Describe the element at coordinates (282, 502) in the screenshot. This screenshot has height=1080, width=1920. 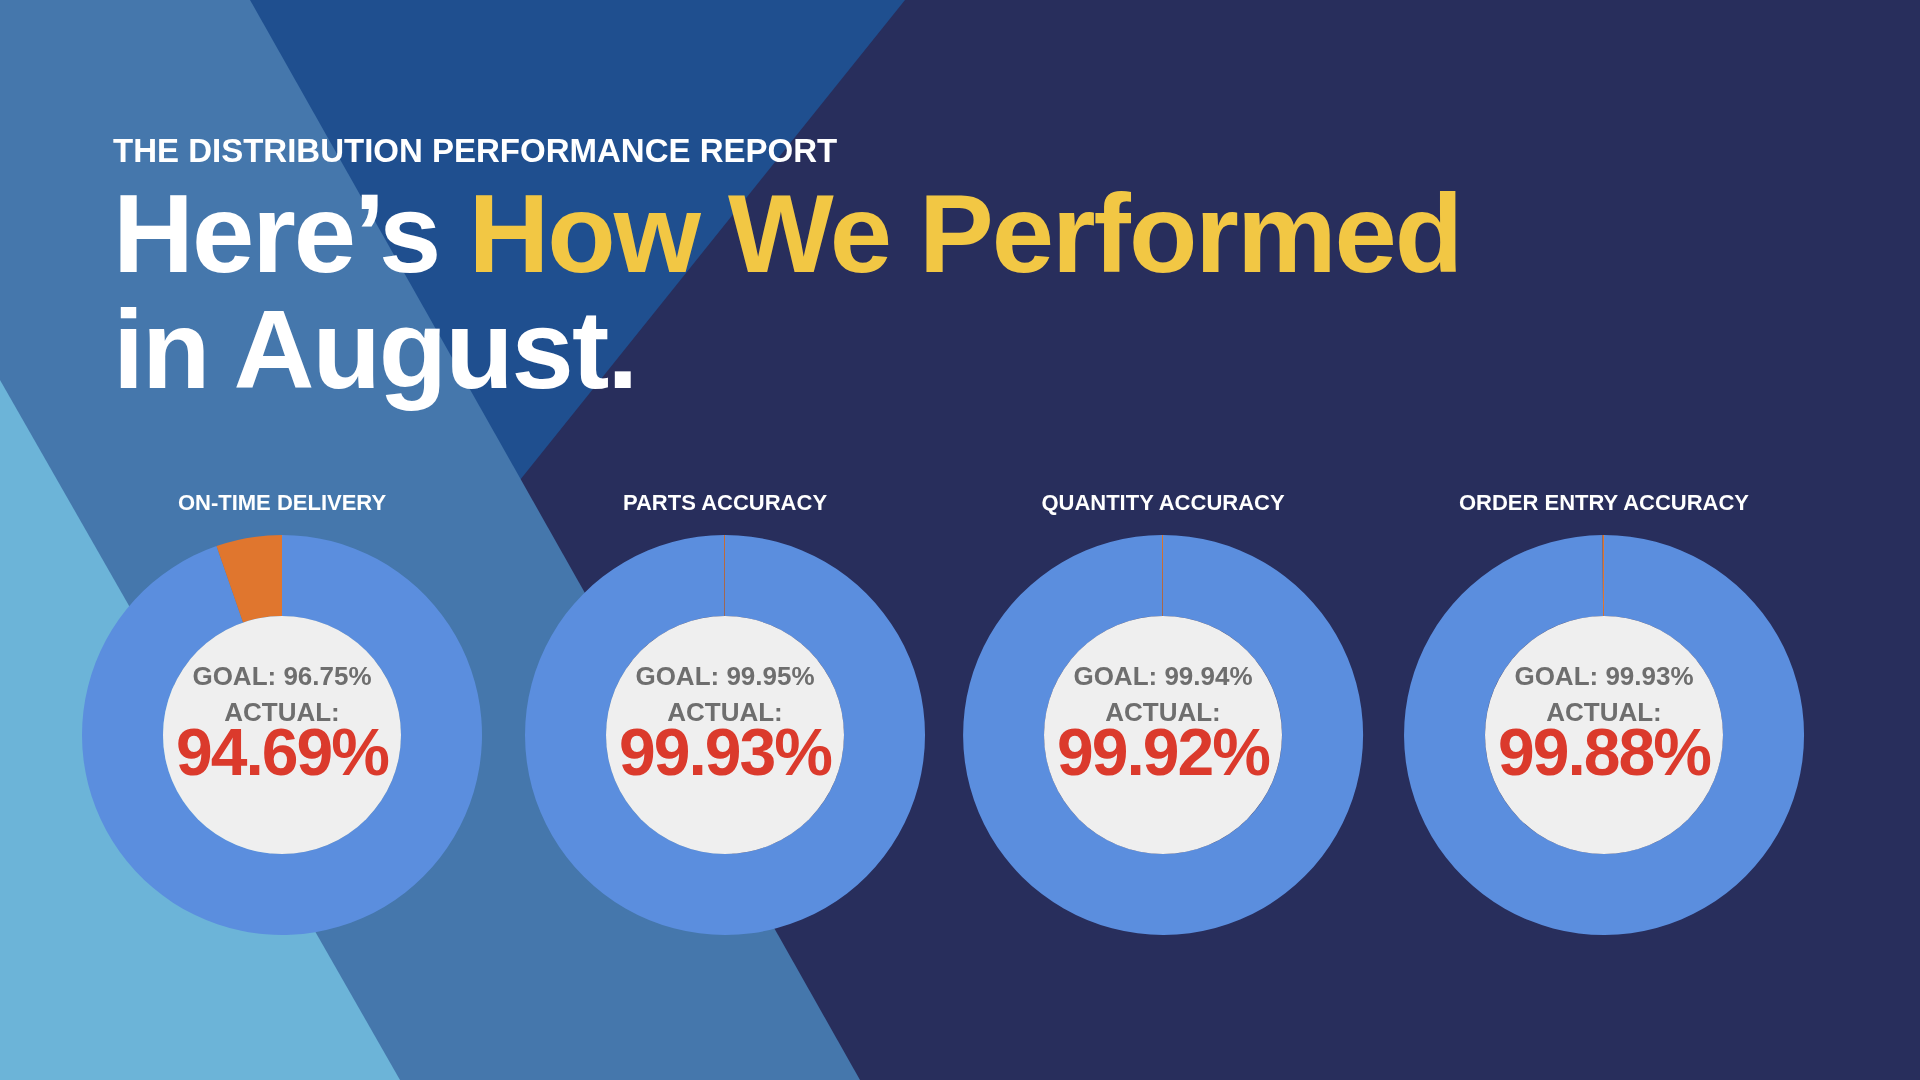
I see `chart-title: ON-TIME DELIVERY` at that location.